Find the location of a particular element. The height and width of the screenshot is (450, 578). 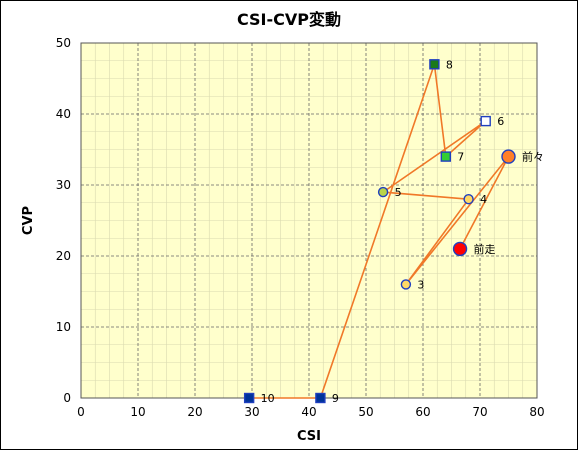

y-axis-label: CVP is located at coordinates (28, 220).